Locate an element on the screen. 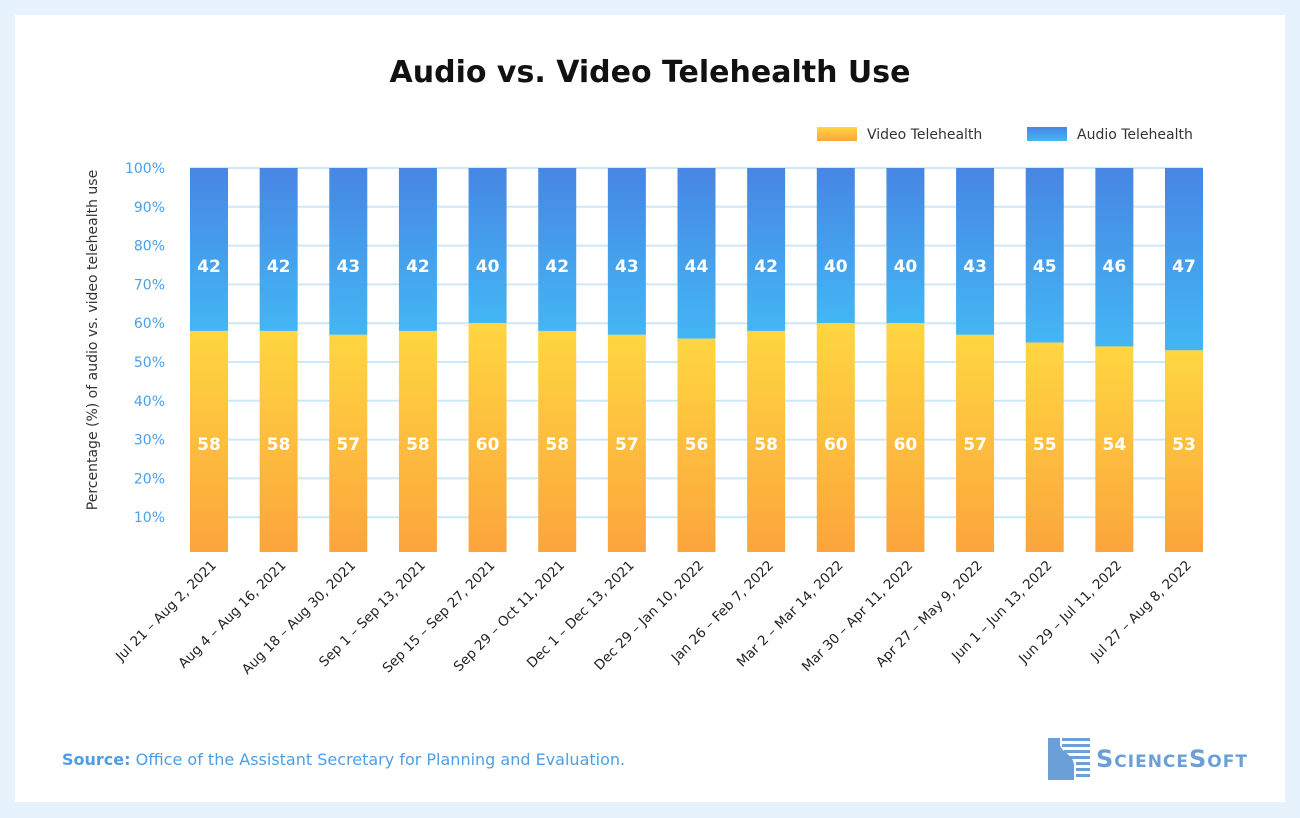  y-tick-label: 20% is located at coordinates (149, 479).